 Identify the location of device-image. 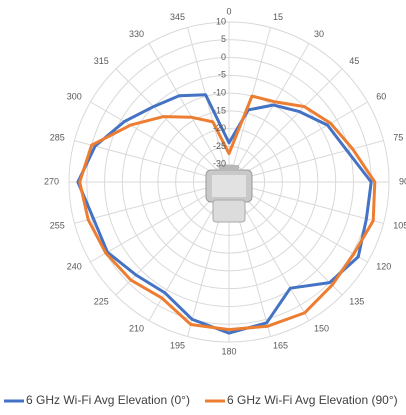
(229, 194).